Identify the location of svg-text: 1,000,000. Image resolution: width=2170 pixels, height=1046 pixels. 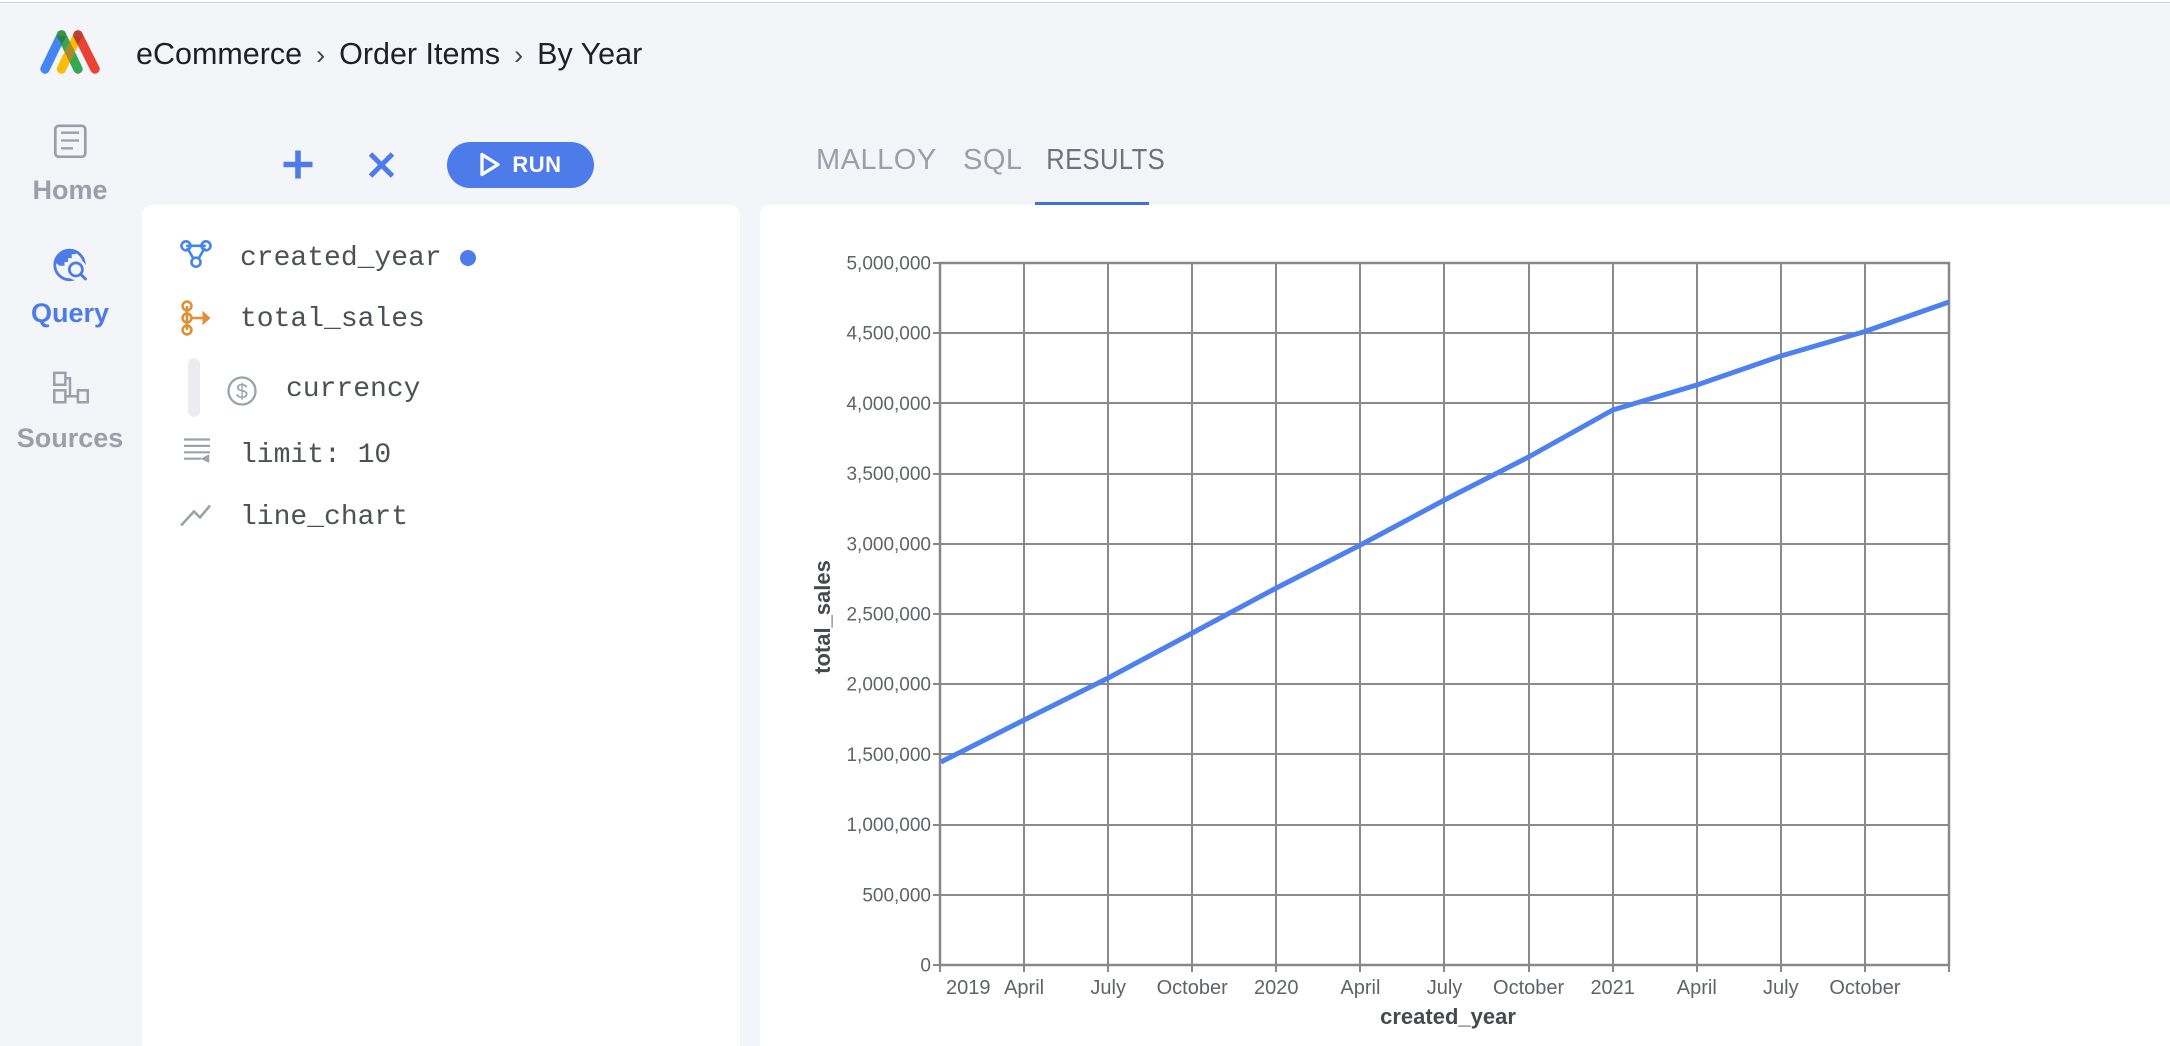
(888, 825).